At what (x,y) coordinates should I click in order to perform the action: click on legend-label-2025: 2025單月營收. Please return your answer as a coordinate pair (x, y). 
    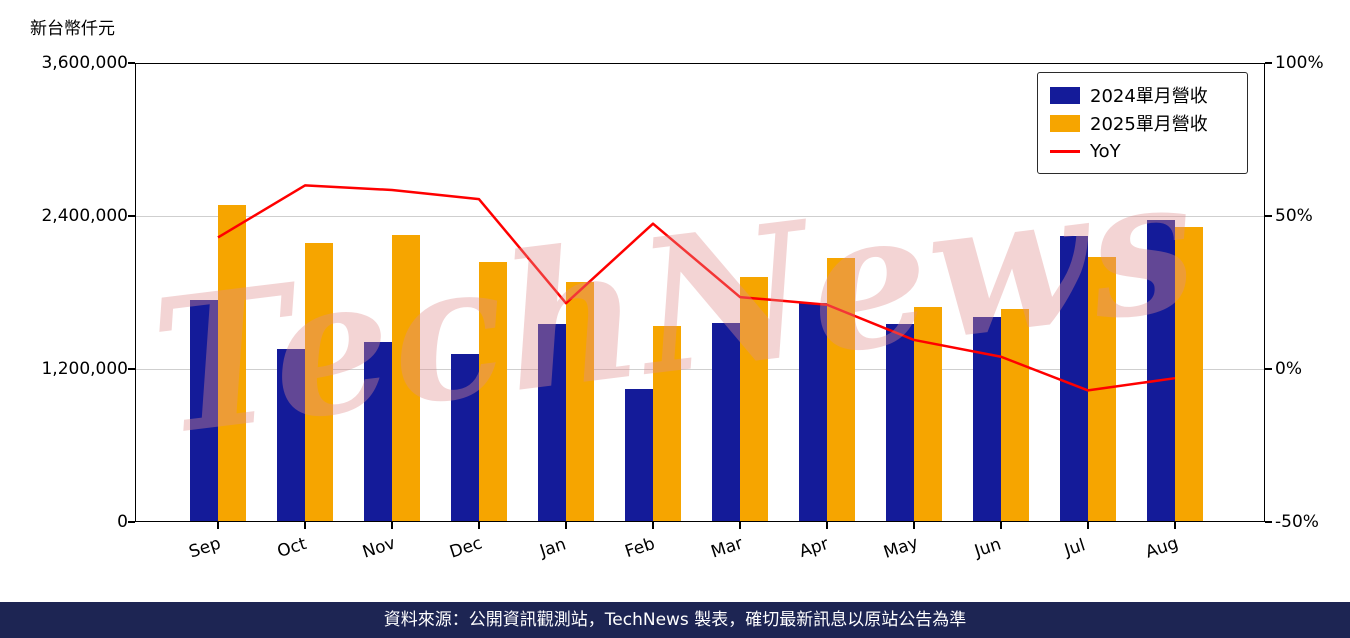
    Looking at the image, I should click on (1149, 124).